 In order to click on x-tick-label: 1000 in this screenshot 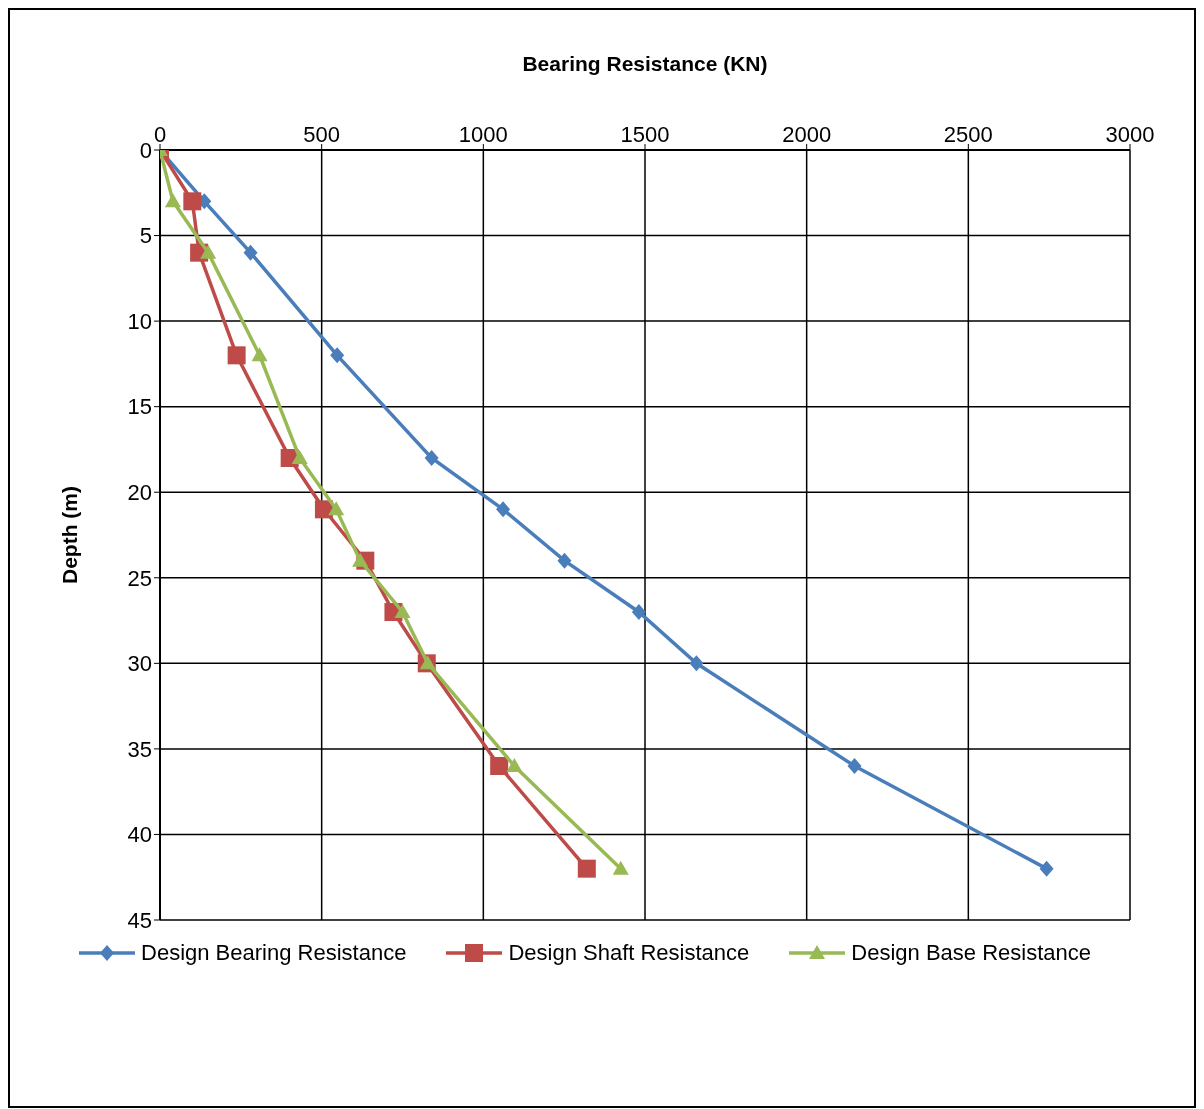, I will do `click(483, 134)`.